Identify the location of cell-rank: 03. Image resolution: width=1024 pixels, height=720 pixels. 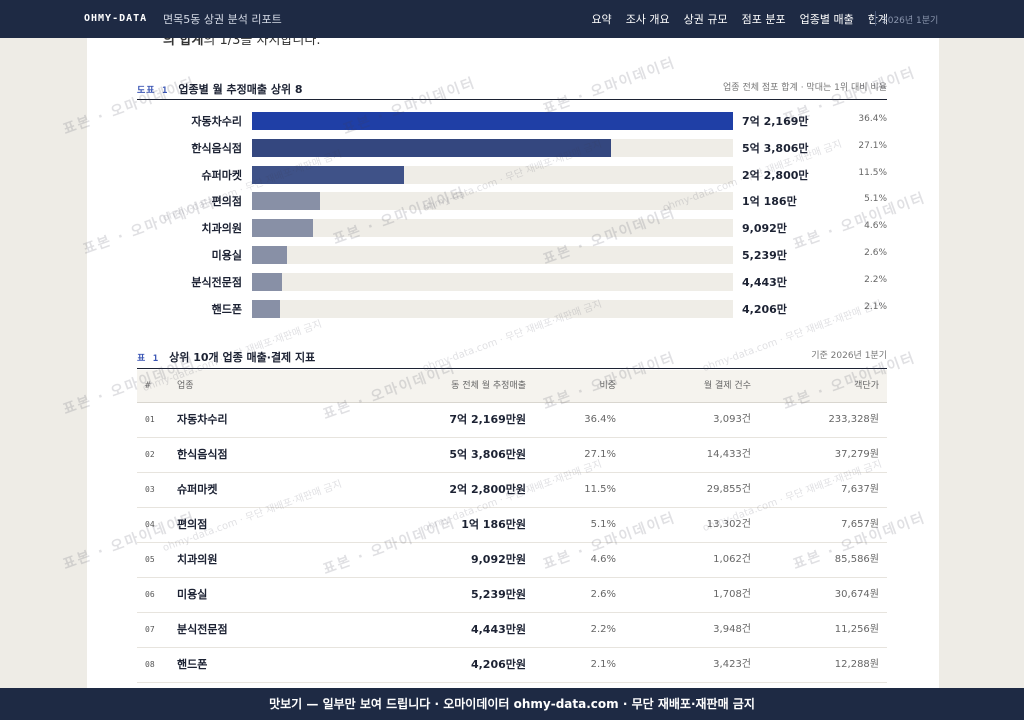
(150, 489).